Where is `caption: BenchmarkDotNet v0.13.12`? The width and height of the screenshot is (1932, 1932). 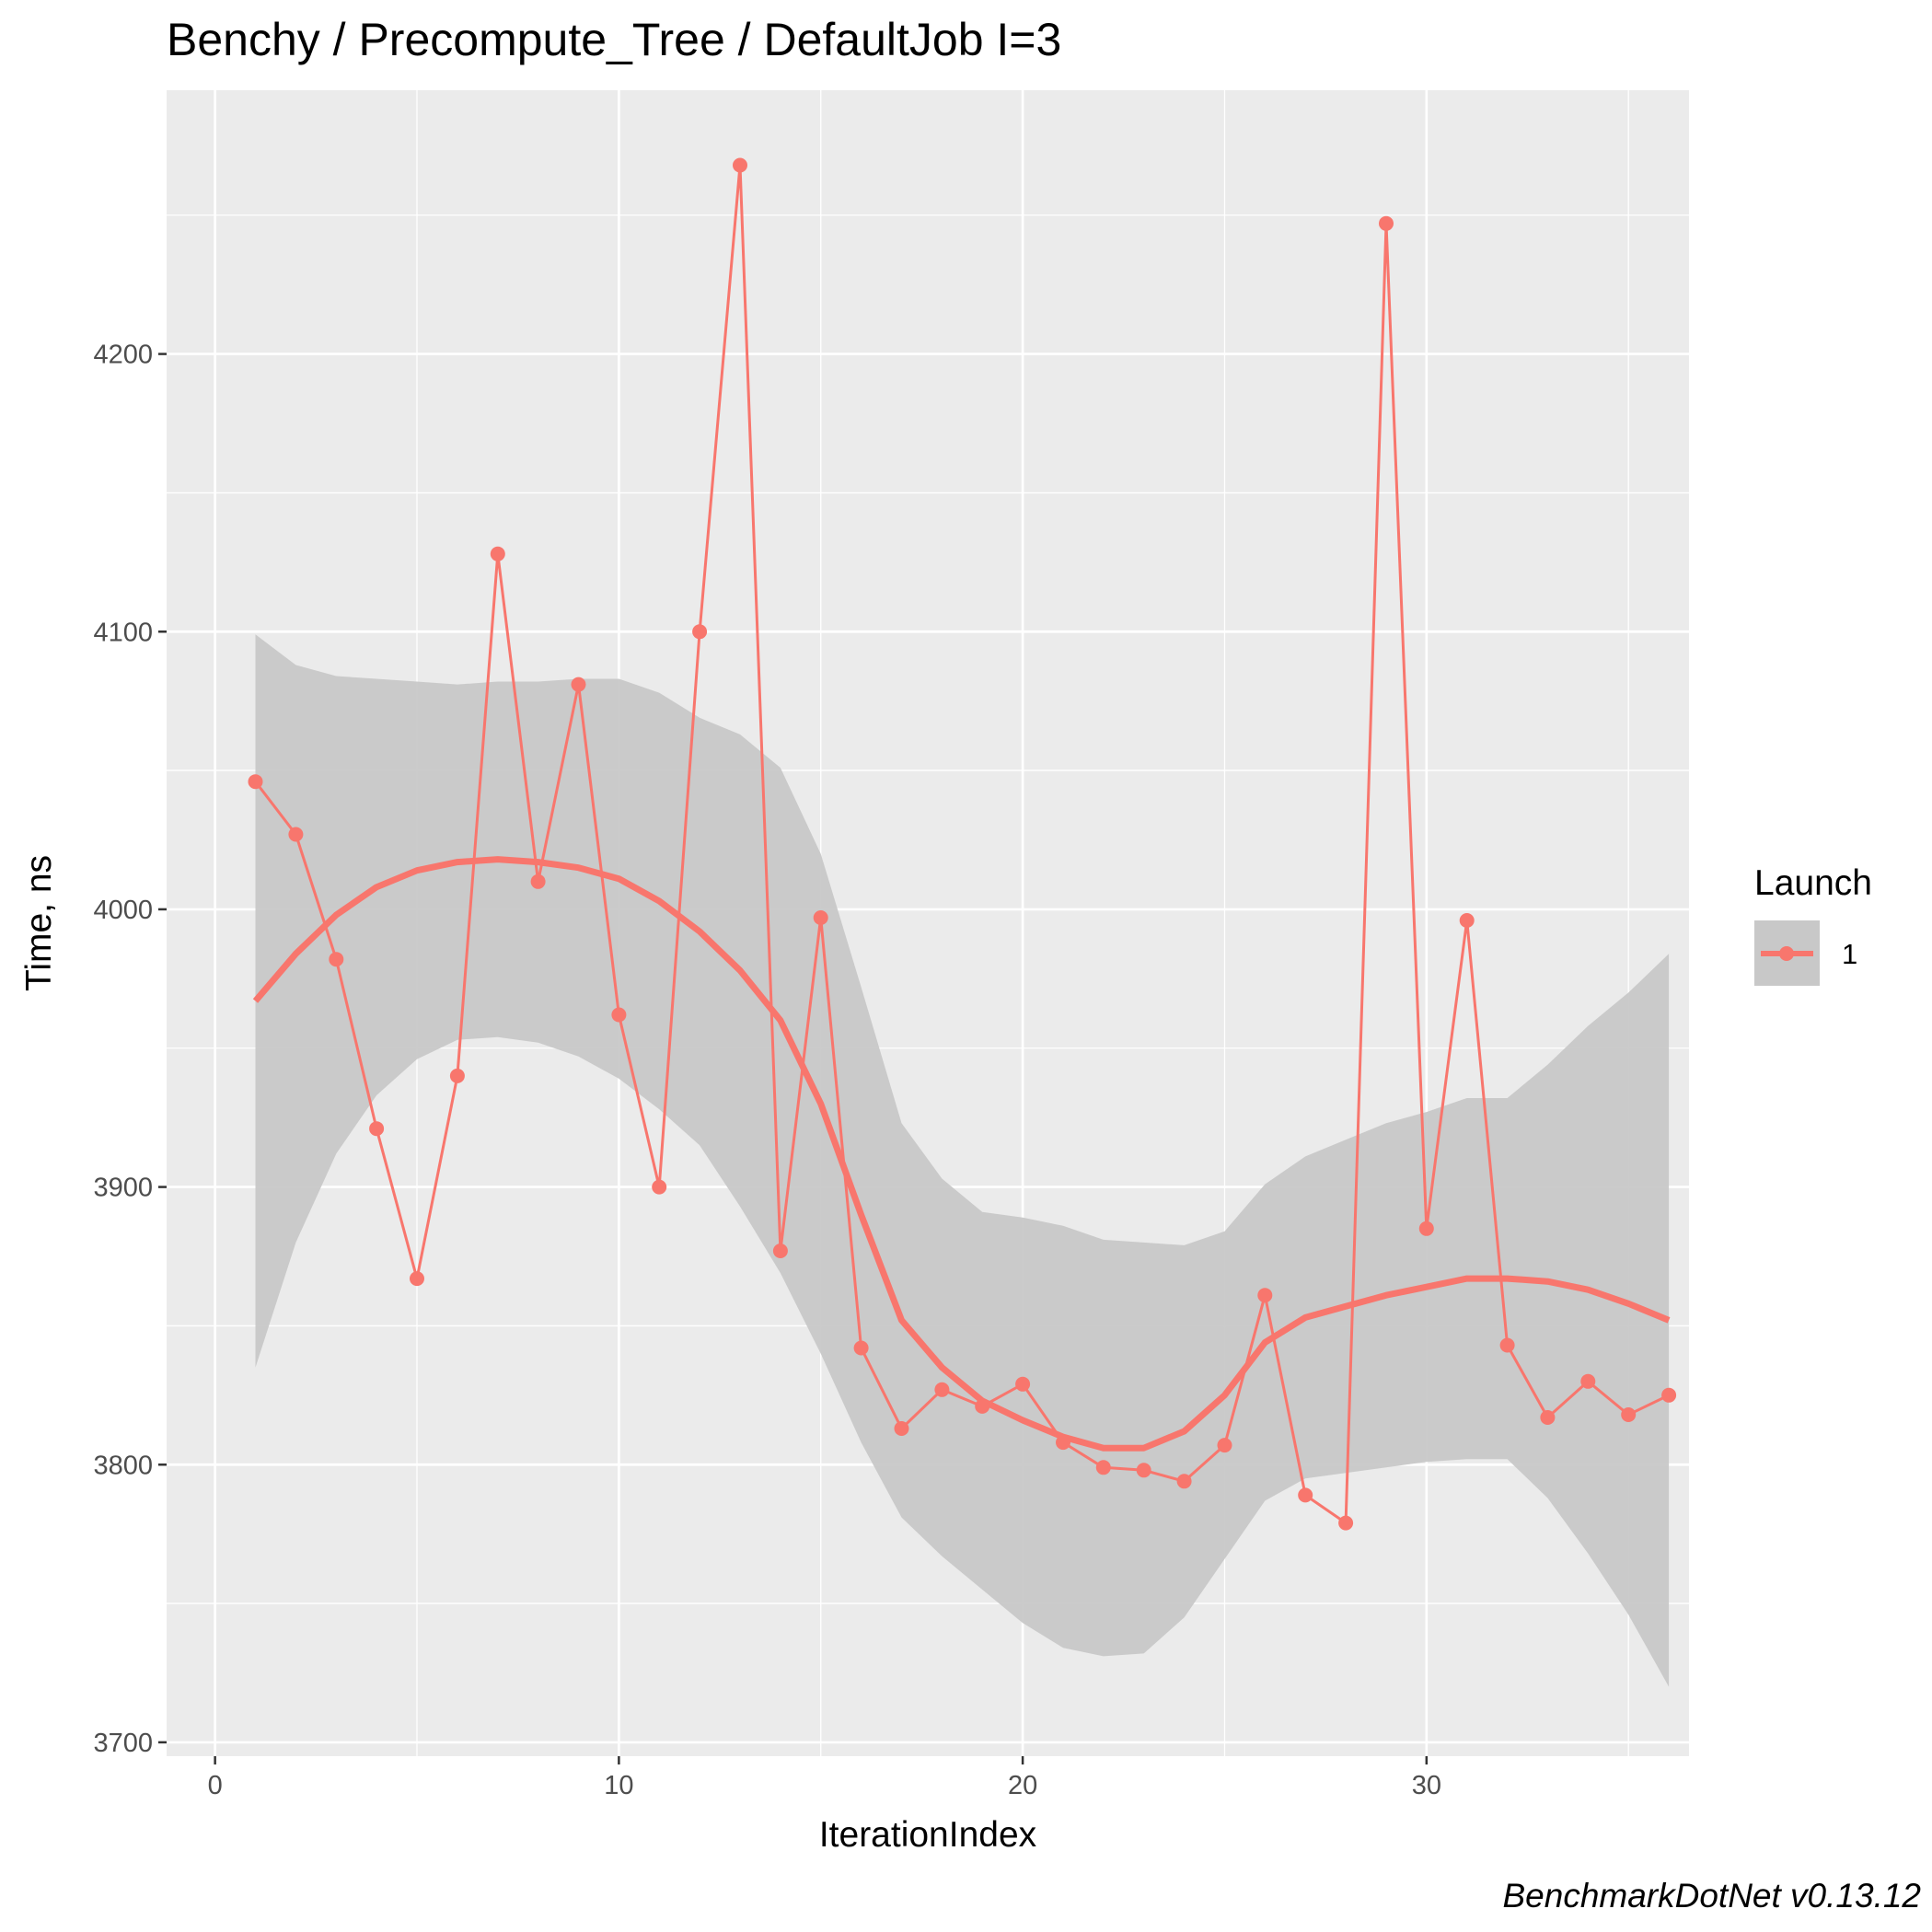 caption: BenchmarkDotNet v0.13.12 is located at coordinates (1712, 1896).